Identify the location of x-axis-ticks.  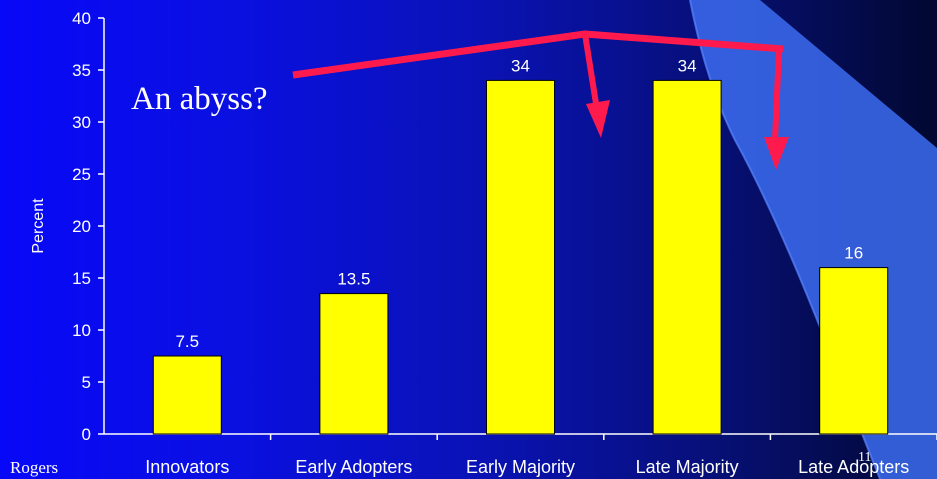
(603, 437).